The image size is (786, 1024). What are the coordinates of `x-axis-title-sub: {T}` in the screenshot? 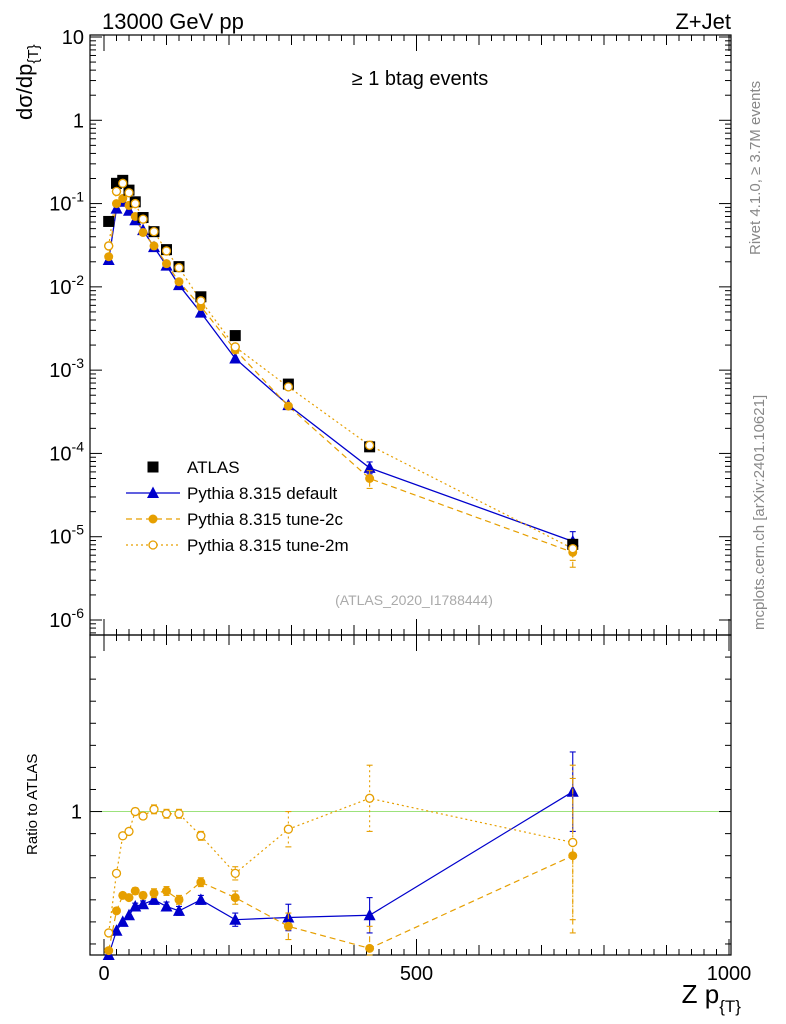 It's located at (730, 1006).